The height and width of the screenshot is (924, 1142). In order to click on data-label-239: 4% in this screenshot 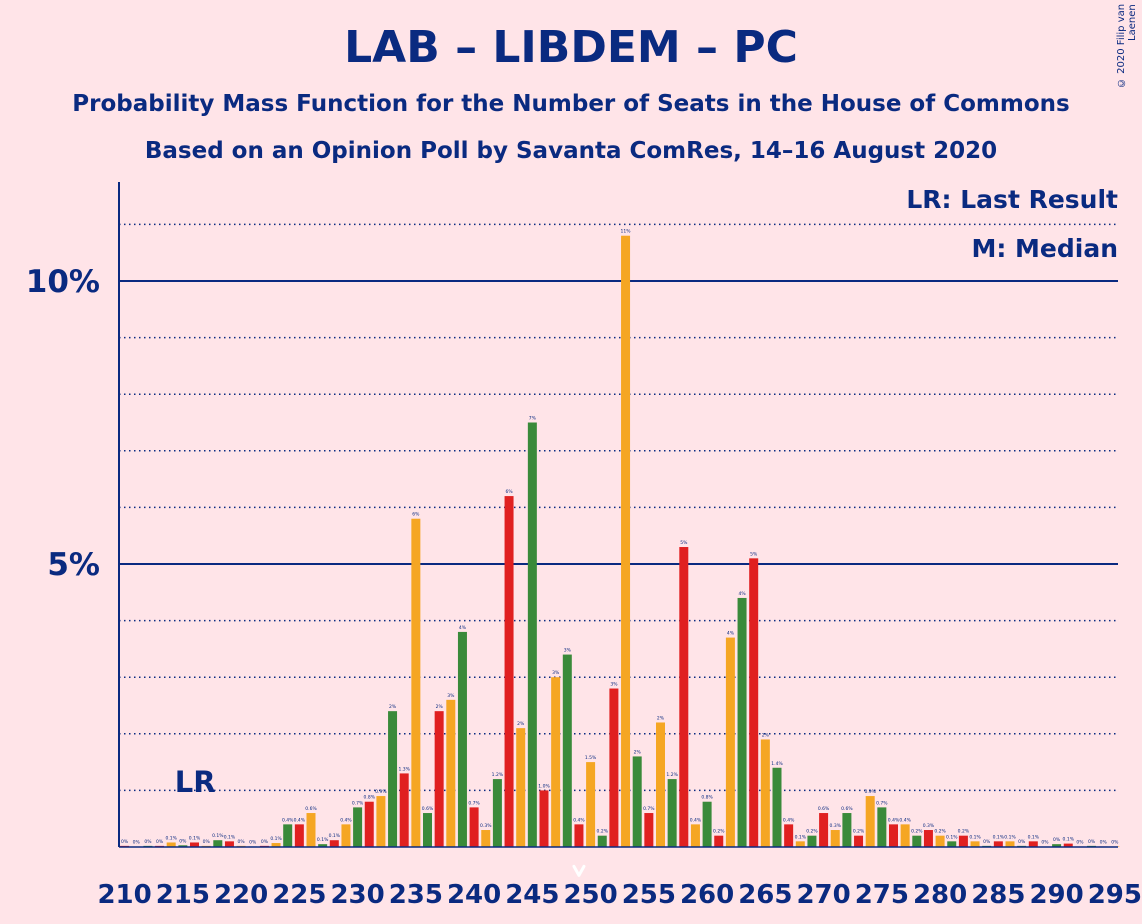, I will do `click(463, 628)`.